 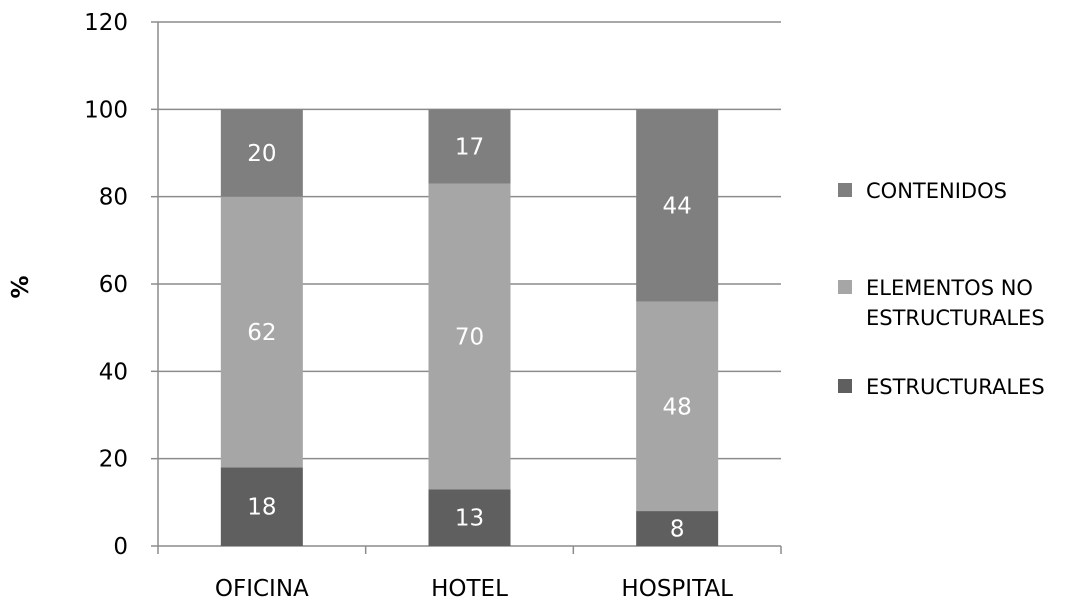 What do you see at coordinates (113, 198) in the screenshot?
I see `y-tick-label: 80` at bounding box center [113, 198].